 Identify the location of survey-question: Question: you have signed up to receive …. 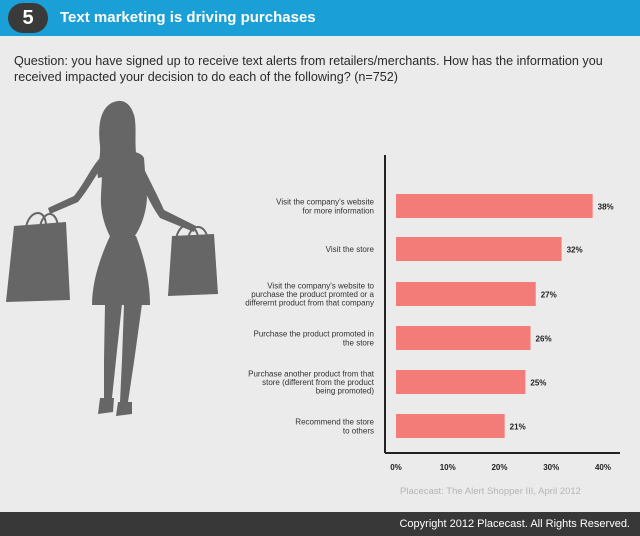
(308, 69).